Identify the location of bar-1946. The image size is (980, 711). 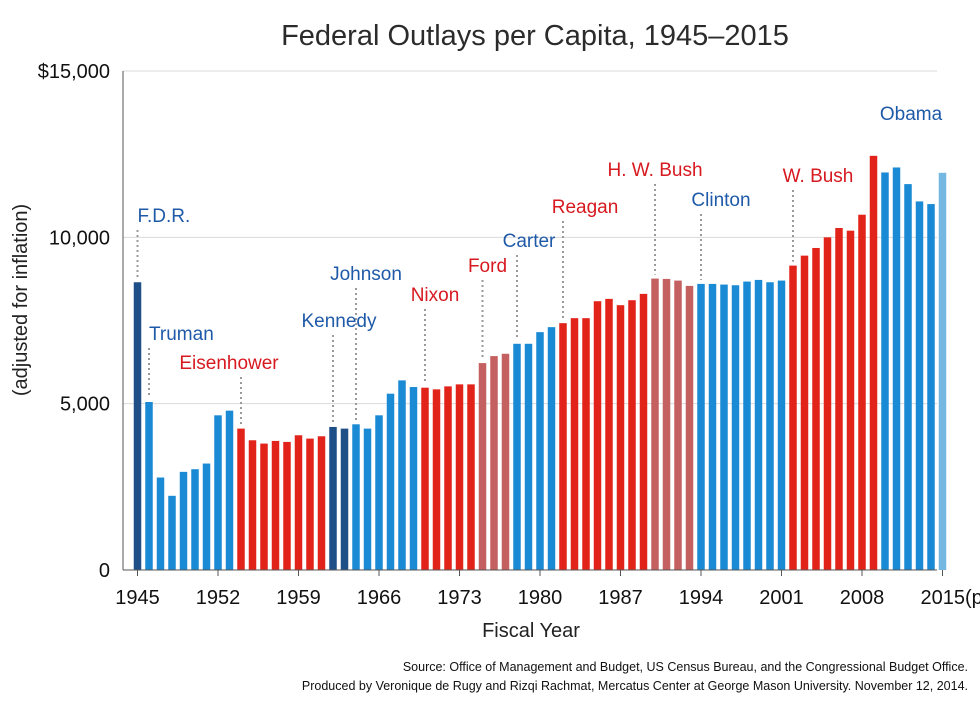
(149, 486).